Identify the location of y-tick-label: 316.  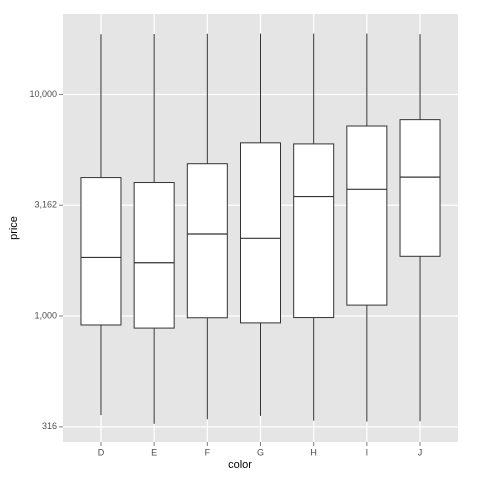
(49, 426).